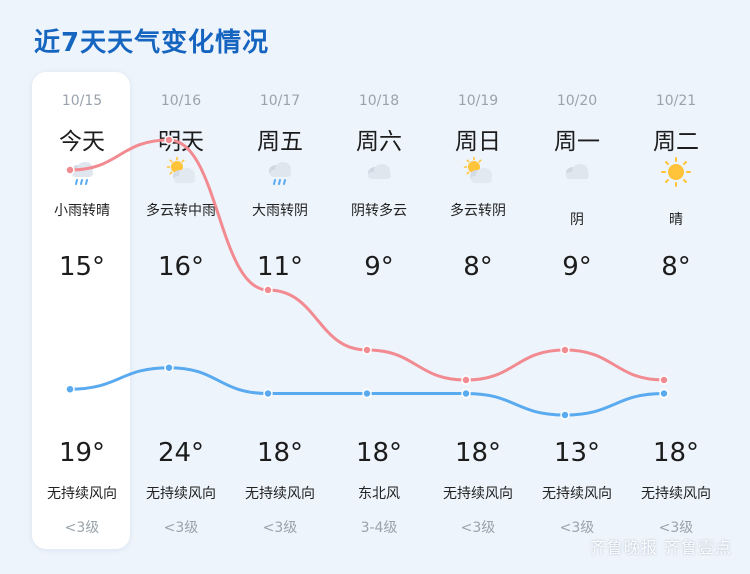 The width and height of the screenshot is (750, 574). Describe the element at coordinates (181, 453) in the screenshot. I see `low-temp: 24°` at that location.